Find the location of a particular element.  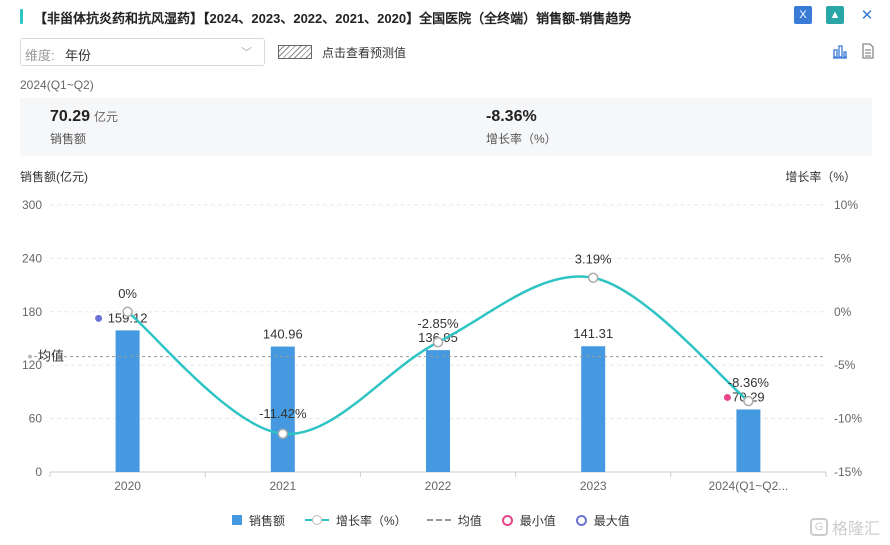

title-actions: X ▲ ✕ is located at coordinates (835, 15).